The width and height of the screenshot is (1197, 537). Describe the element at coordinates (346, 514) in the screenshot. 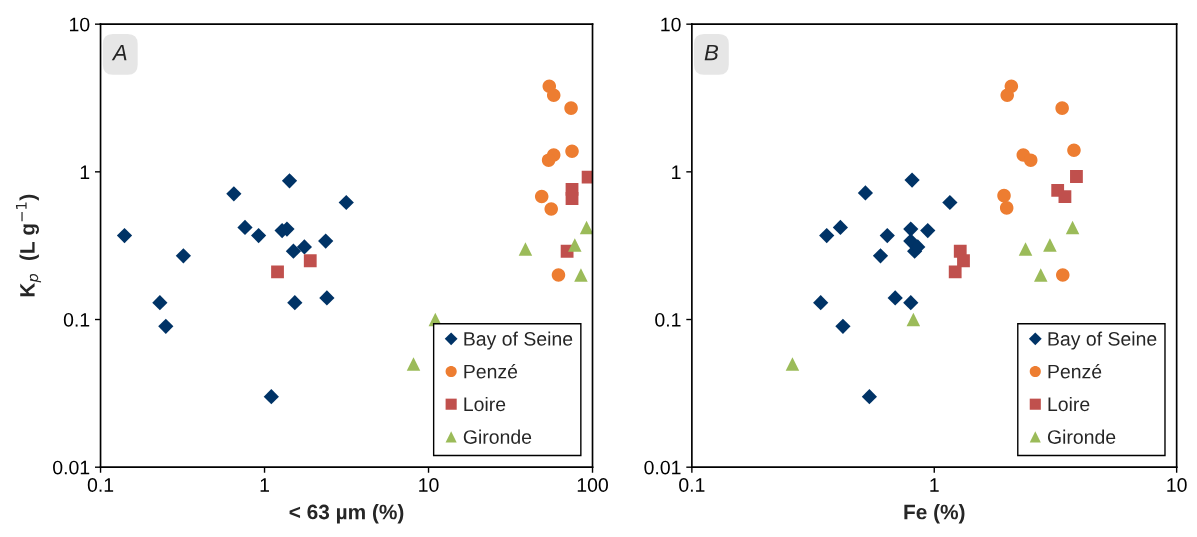

I see `x-axis-title: < 63 µm (%)` at that location.